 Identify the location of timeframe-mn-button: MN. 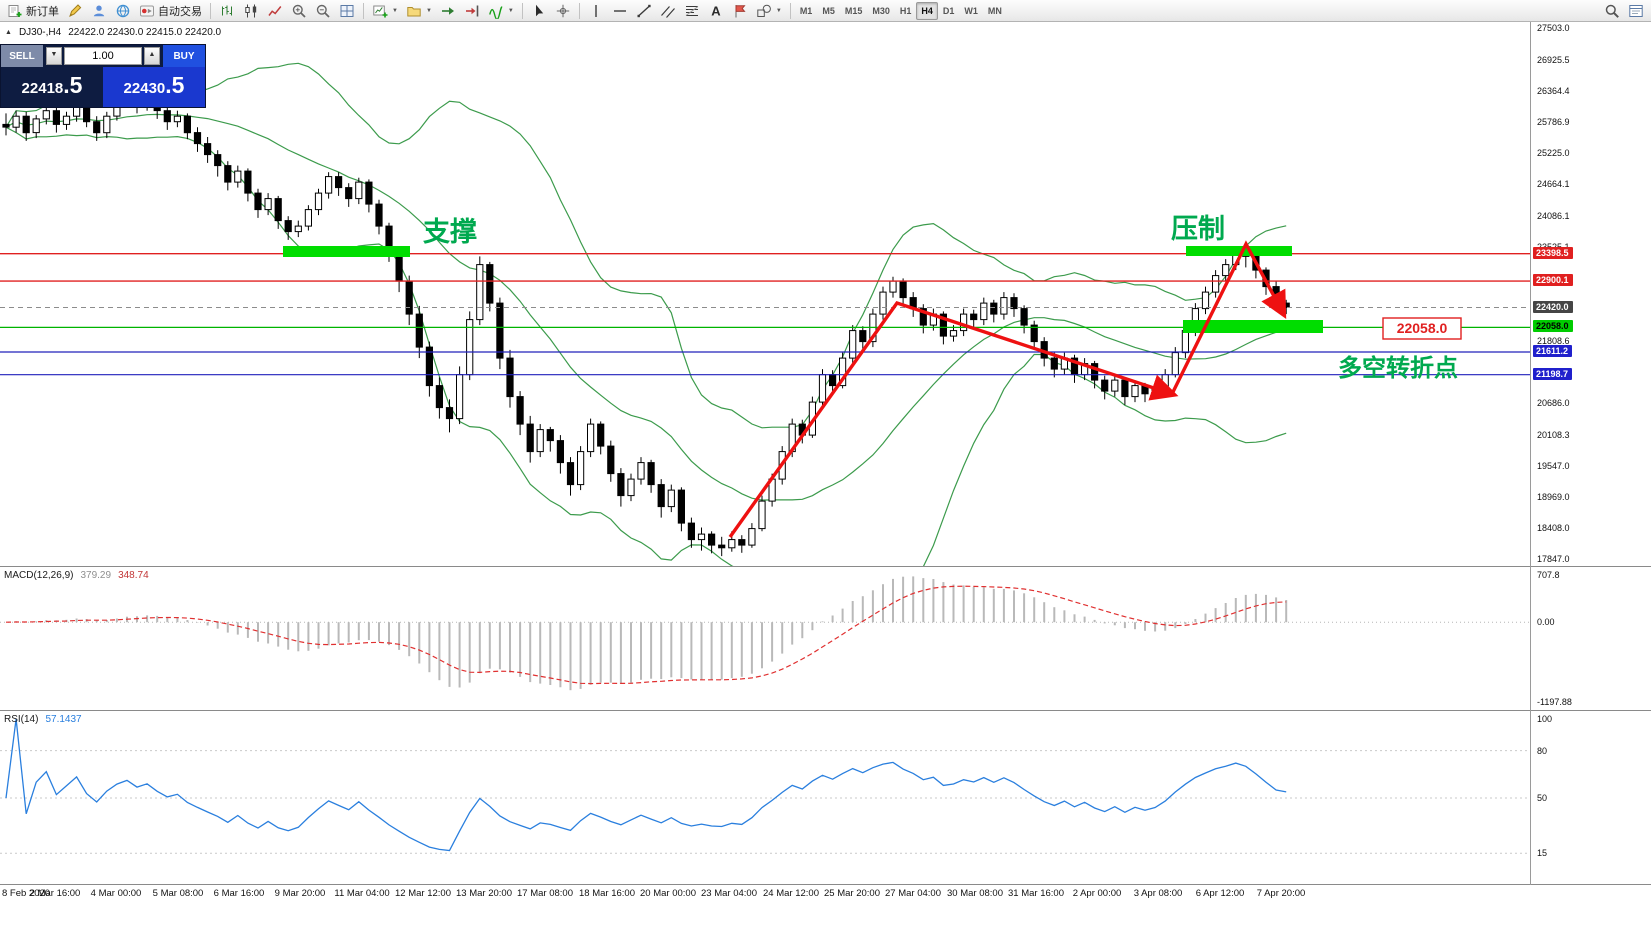
(995, 11).